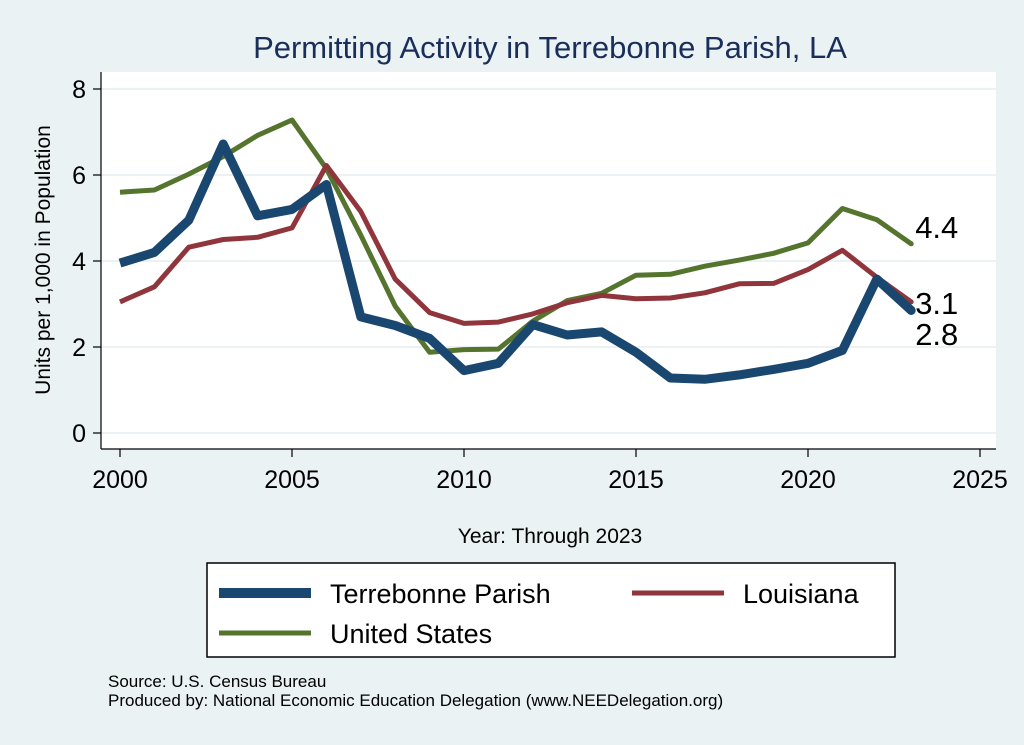 Image resolution: width=1024 pixels, height=745 pixels. I want to click on y-axis-label: Units per 1,000 in Population, so click(43, 260).